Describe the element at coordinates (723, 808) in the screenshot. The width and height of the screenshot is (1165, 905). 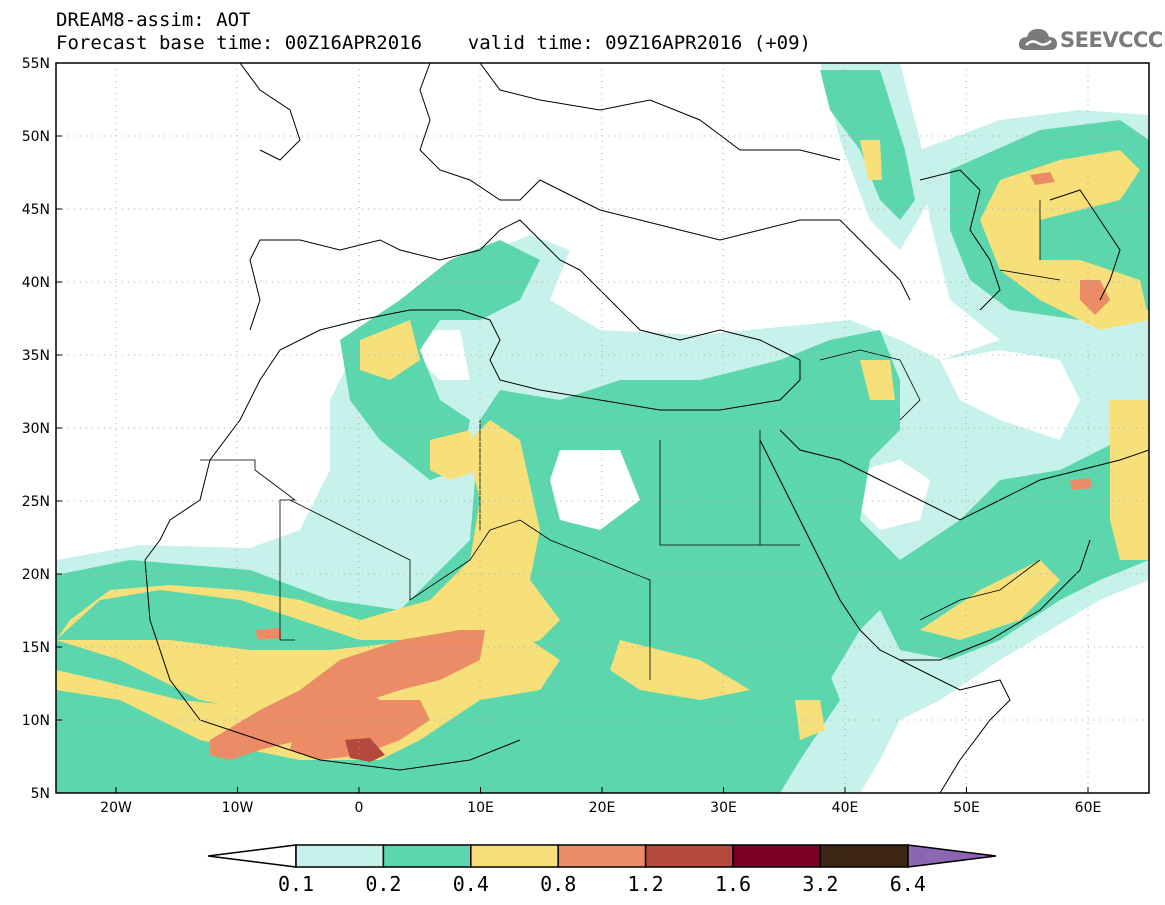
I see `lon-tick-label: 30E` at that location.